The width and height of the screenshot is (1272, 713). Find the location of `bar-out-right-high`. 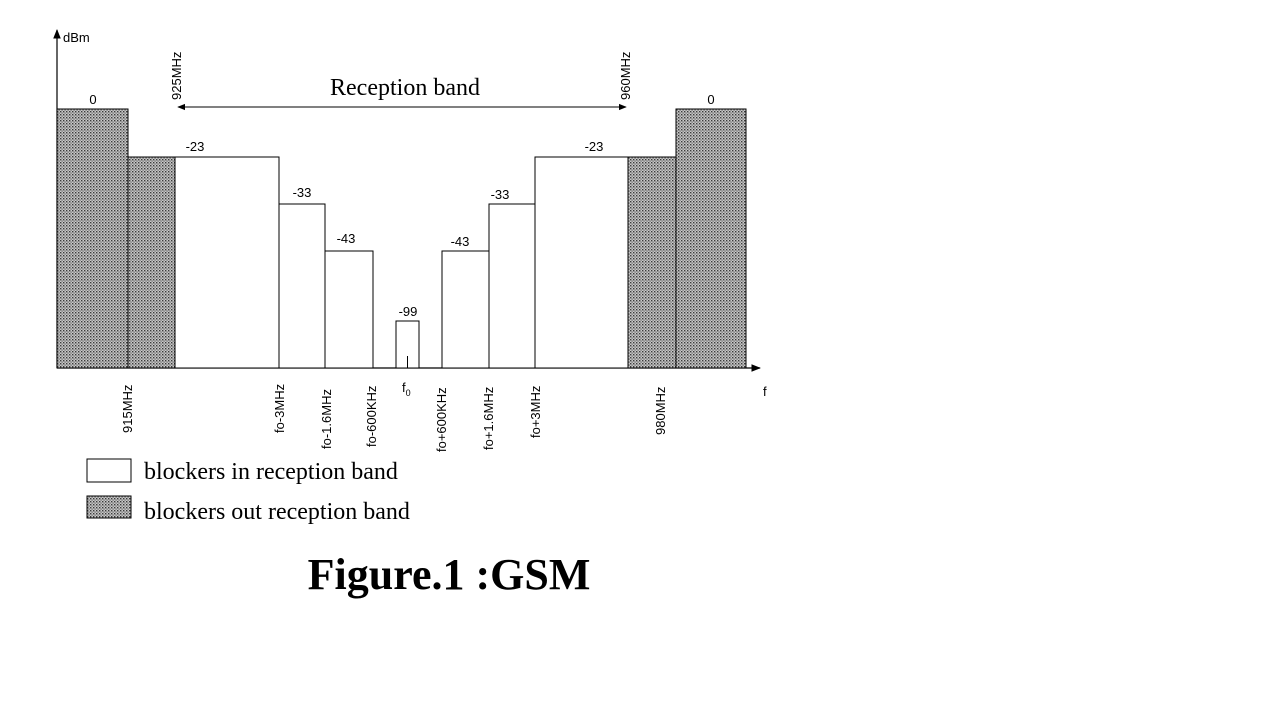

bar-out-right-high is located at coordinates (711, 238).